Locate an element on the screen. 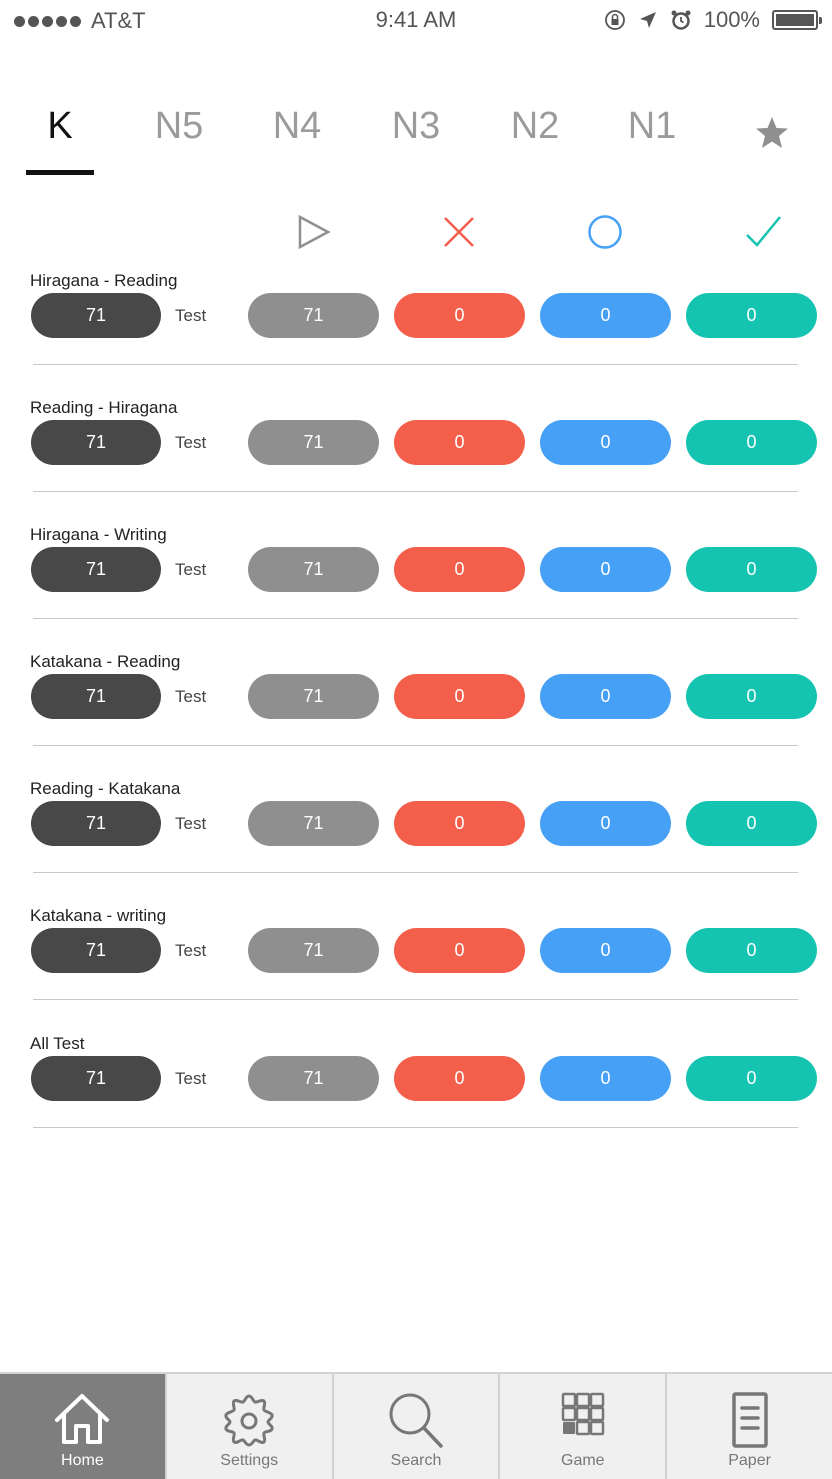 Image resolution: width=832 pixels, height=1479 pixels. status-bar: AT&T 9:41 AM 100% is located at coordinates (416, 20).